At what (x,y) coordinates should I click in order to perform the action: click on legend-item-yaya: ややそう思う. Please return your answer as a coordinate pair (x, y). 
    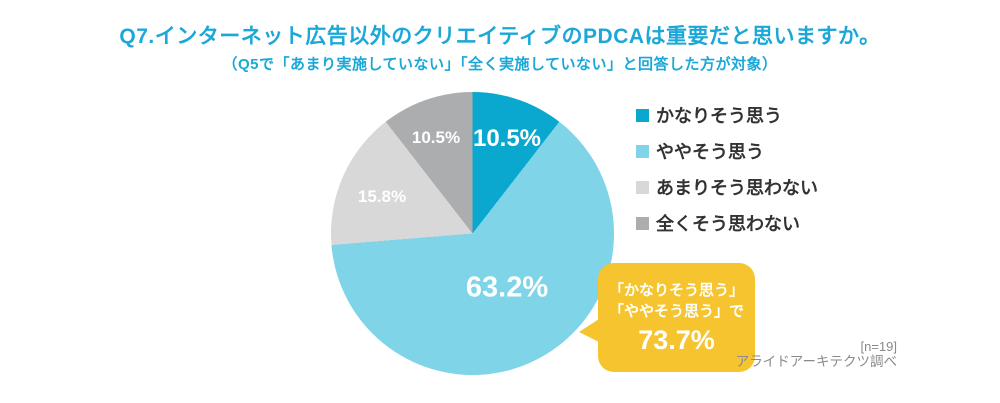
    Looking at the image, I should click on (727, 151).